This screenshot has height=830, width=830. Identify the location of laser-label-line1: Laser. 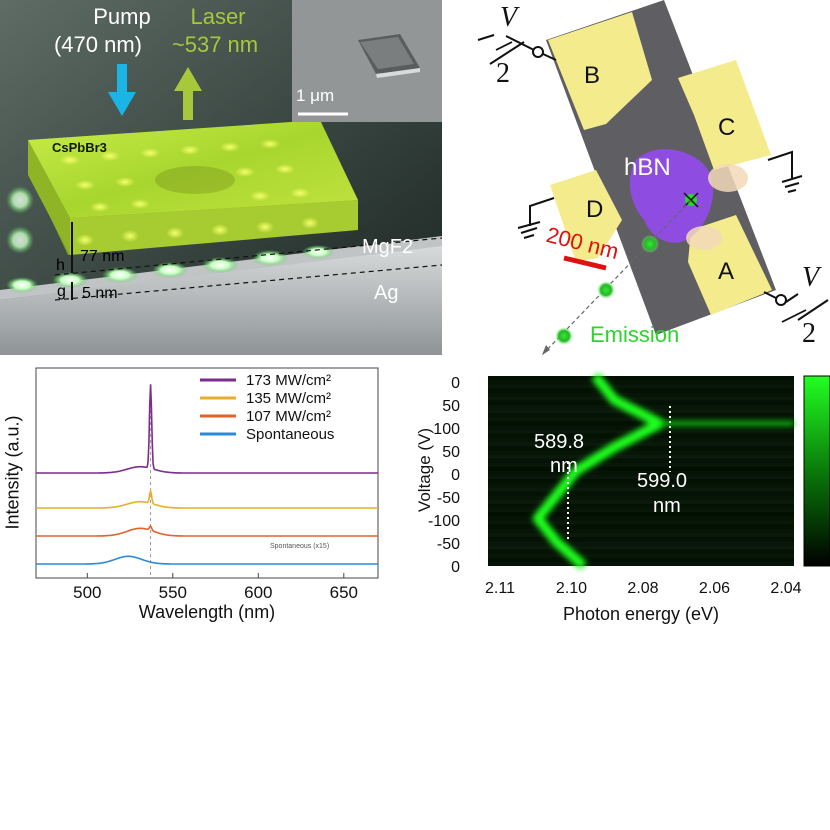
(218, 16).